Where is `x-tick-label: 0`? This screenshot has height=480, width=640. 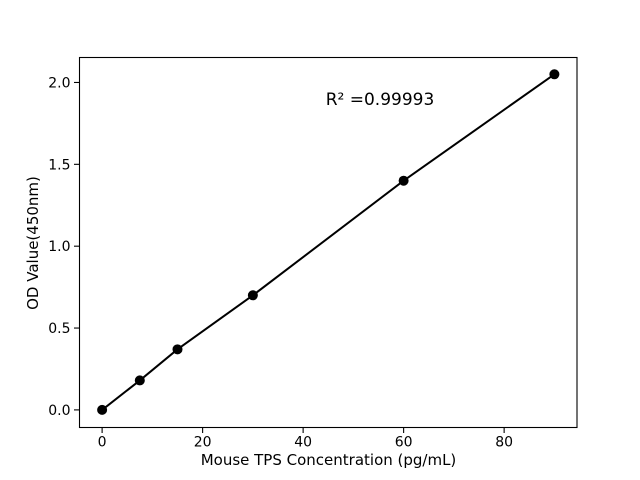
x-tick-label: 0 is located at coordinates (102, 443).